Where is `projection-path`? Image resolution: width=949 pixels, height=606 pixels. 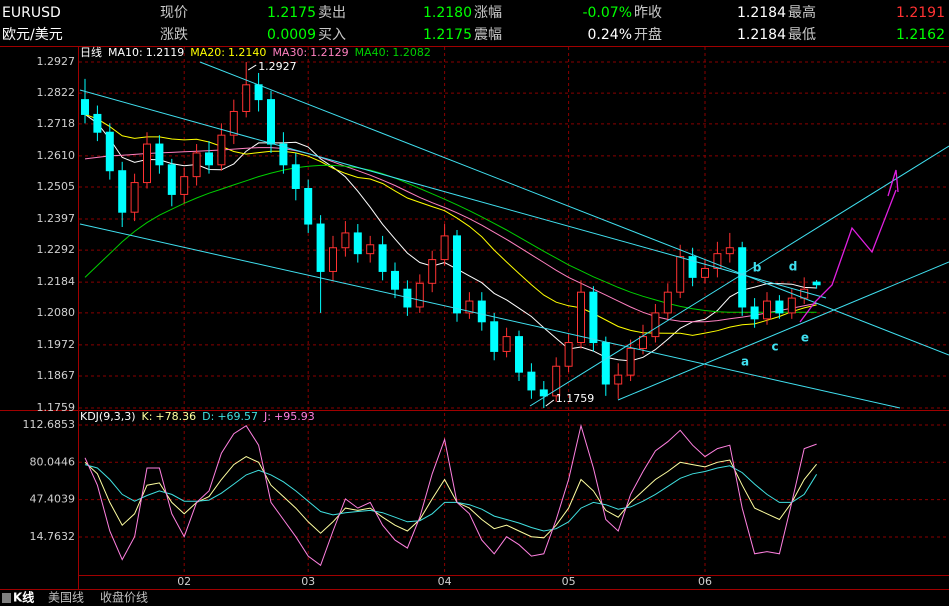 projection-path is located at coordinates (848, 256).